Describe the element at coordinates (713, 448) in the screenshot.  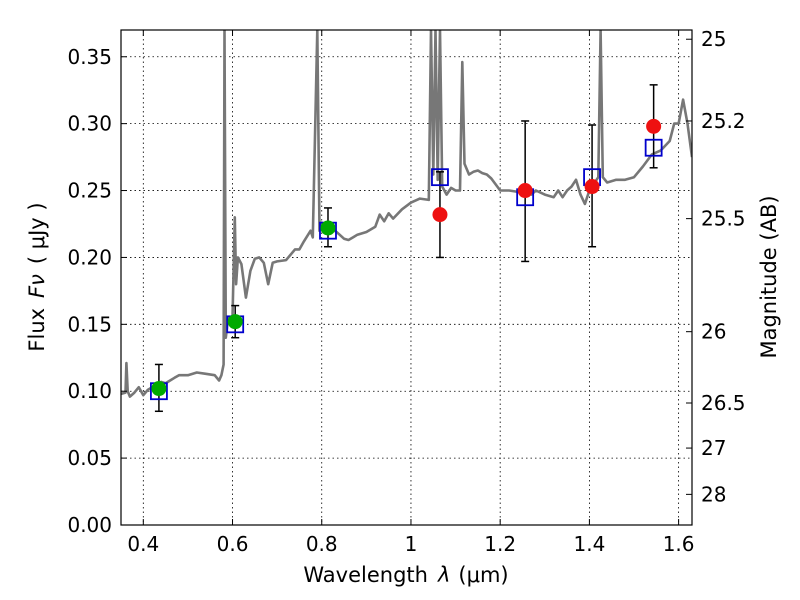
I see `mag-tick-label: 27` at that location.